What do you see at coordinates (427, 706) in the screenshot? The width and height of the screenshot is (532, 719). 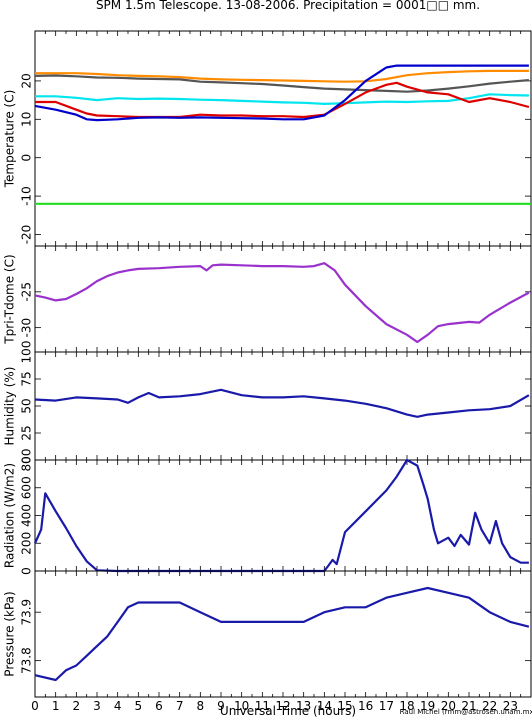 I see `x-tick-label: 19` at bounding box center [427, 706].